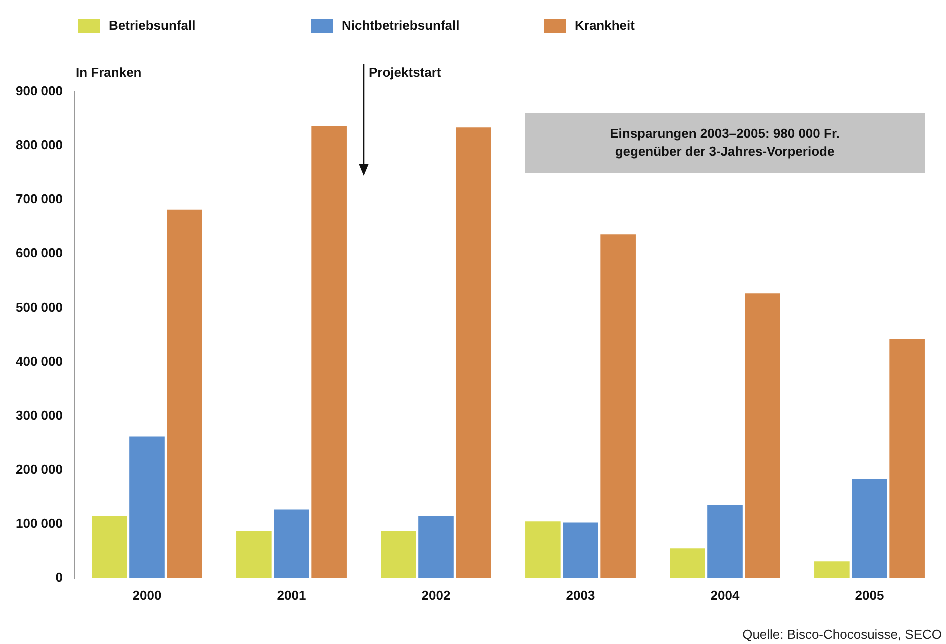 The image size is (946, 644). What do you see at coordinates (39, 415) in the screenshot?
I see `y-tick-label: 300 000` at bounding box center [39, 415].